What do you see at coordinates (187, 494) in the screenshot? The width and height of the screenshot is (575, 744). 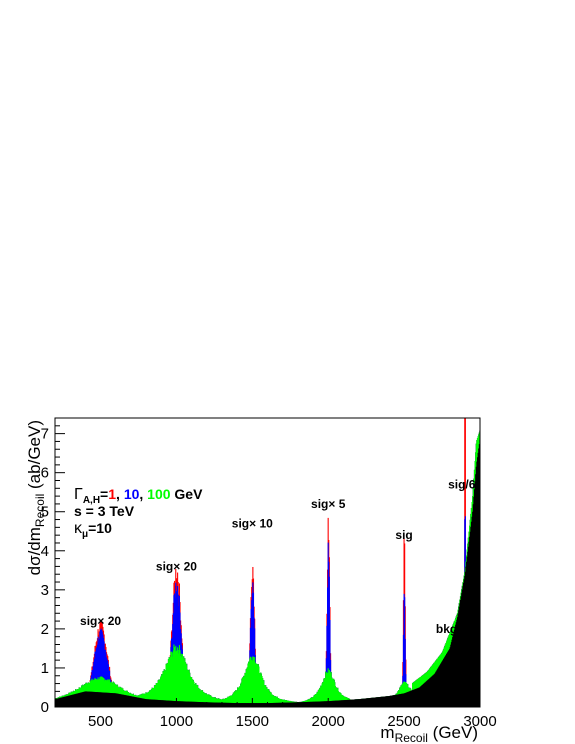 I see `legend-unit: GeV` at bounding box center [187, 494].